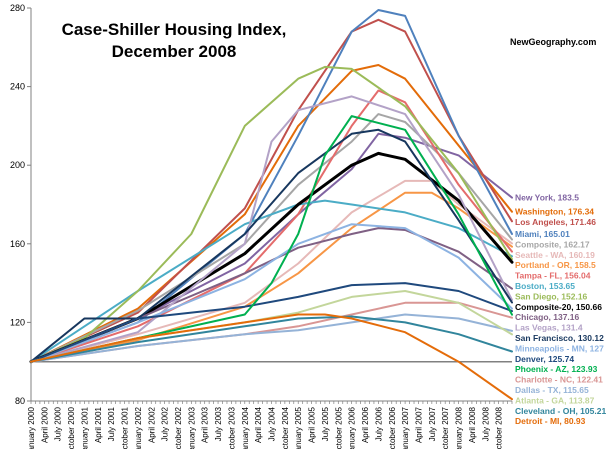  What do you see at coordinates (558, 307) in the screenshot?
I see `series-end-label: Composite-20, 150.66` at bounding box center [558, 307].